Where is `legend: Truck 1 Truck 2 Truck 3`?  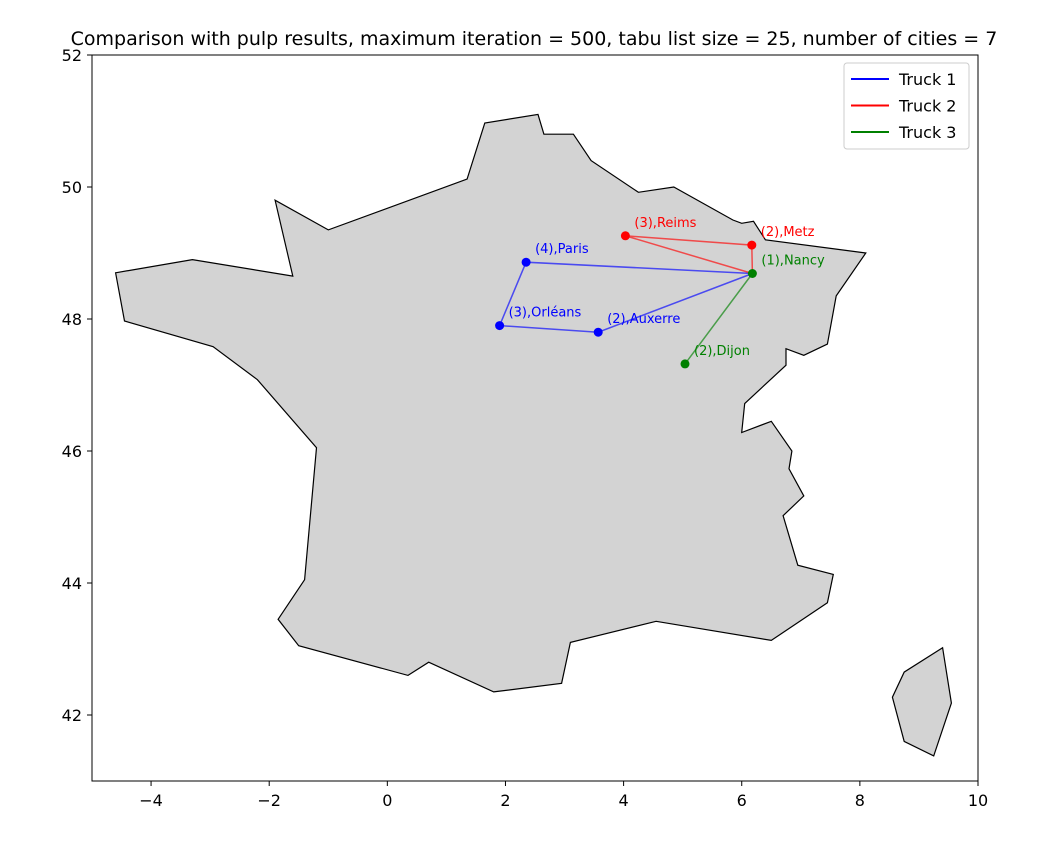 legend: Truck 1 Truck 2 Truck 3 is located at coordinates (906, 106).